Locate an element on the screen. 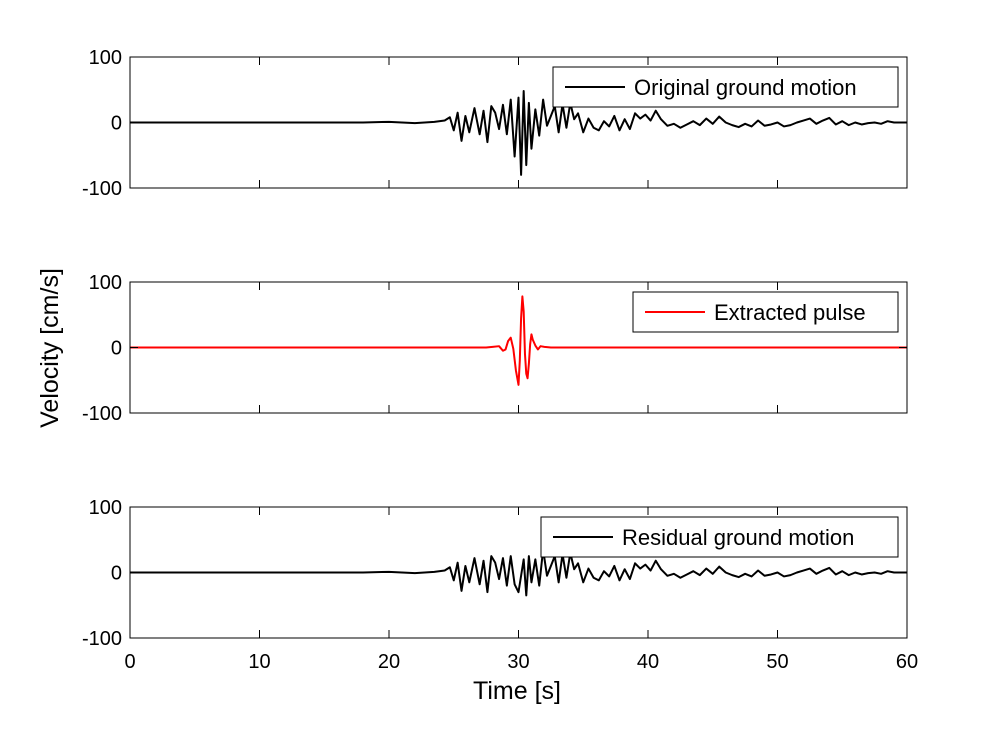 The image size is (1002, 750). x-axis-title: Time [s] is located at coordinates (517, 691).